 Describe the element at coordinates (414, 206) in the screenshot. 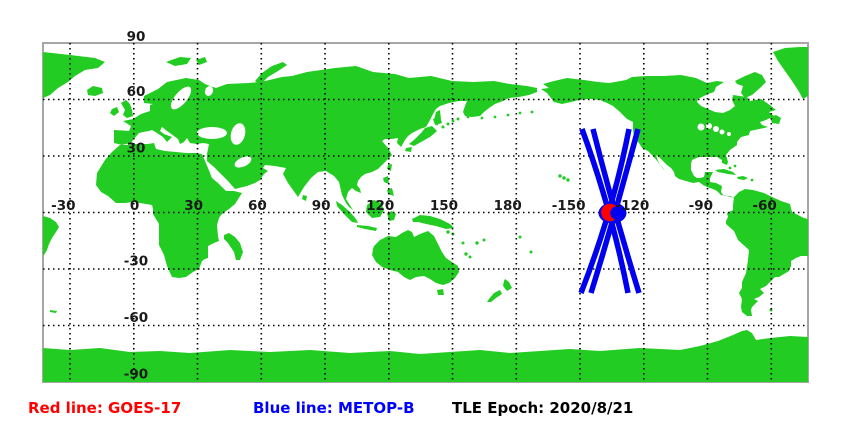

I see `longitude-labels: -30 0 30 60 90 120 150 180 -150 -90 -60` at that location.